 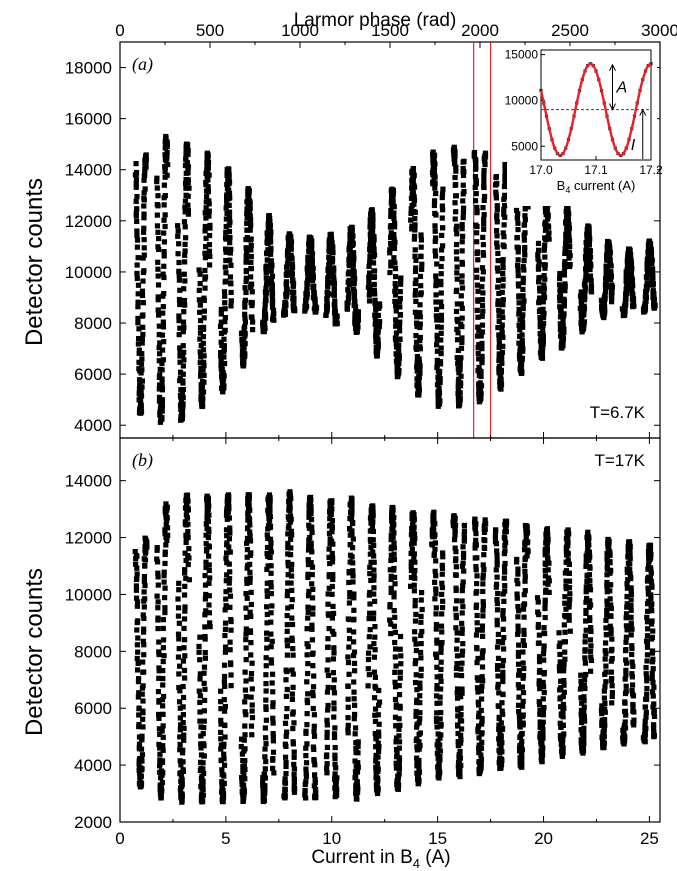 What do you see at coordinates (93, 425) in the screenshot?
I see `panel-a-y-tick-label: 4000` at bounding box center [93, 425].